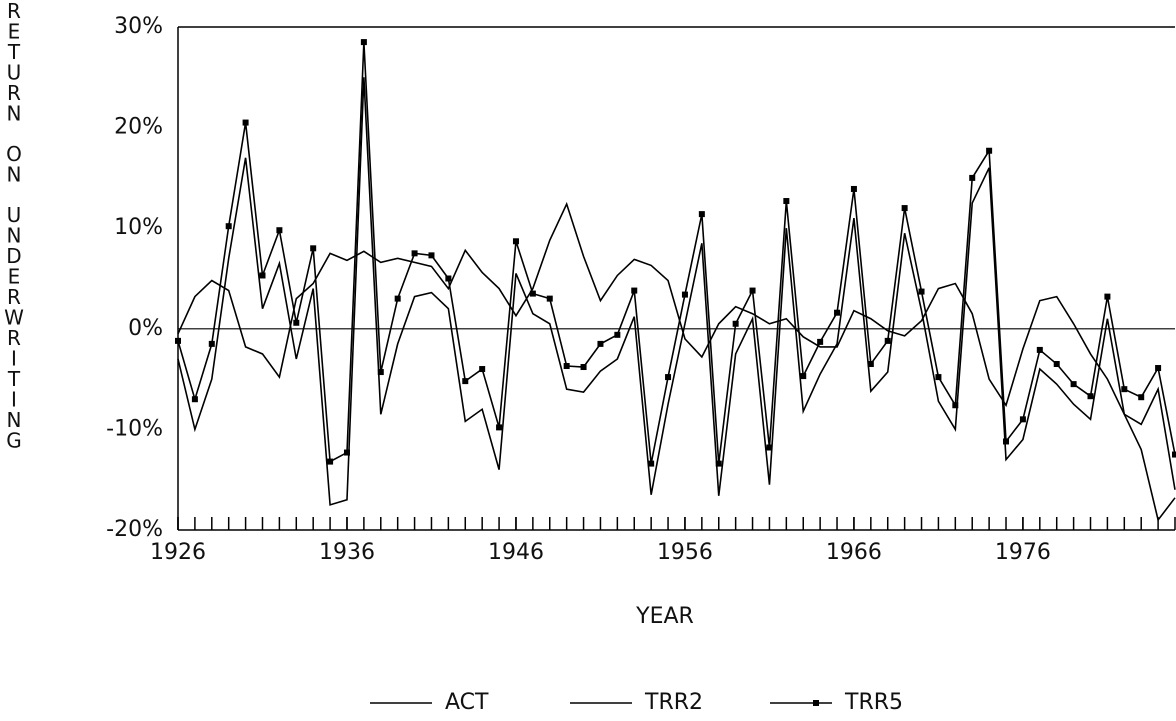  What do you see at coordinates (516, 552) in the screenshot?
I see `x-tick-label: 1946` at bounding box center [516, 552].